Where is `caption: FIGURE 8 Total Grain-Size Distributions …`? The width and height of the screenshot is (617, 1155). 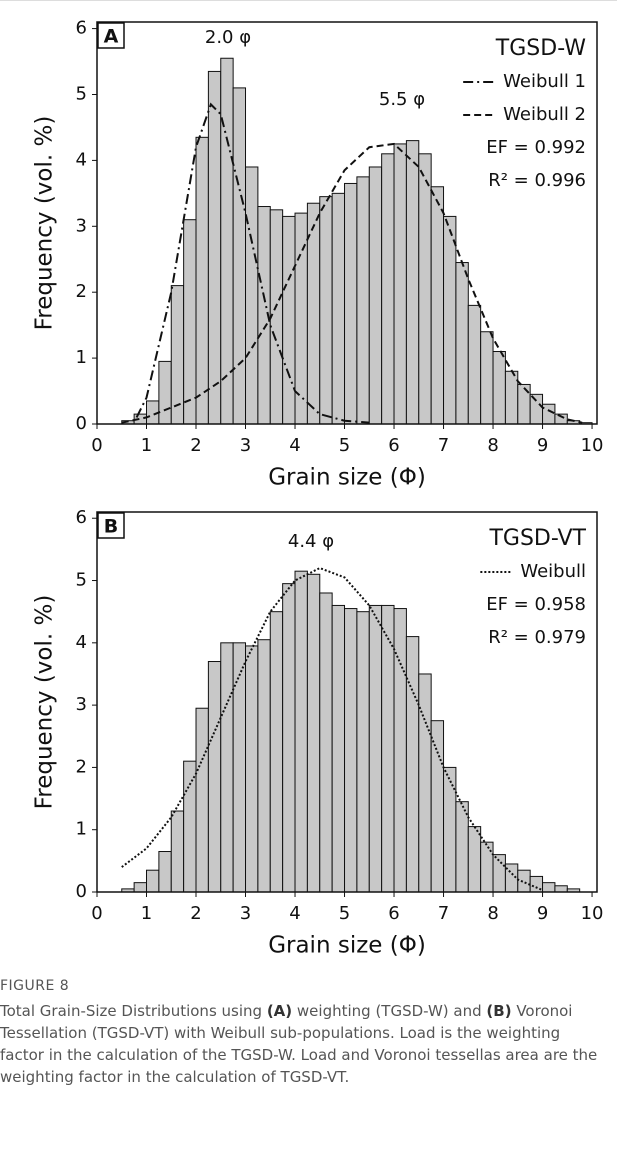
caption: FIGURE 8 Total Grain-Size Distributions … is located at coordinates (302, 1033).